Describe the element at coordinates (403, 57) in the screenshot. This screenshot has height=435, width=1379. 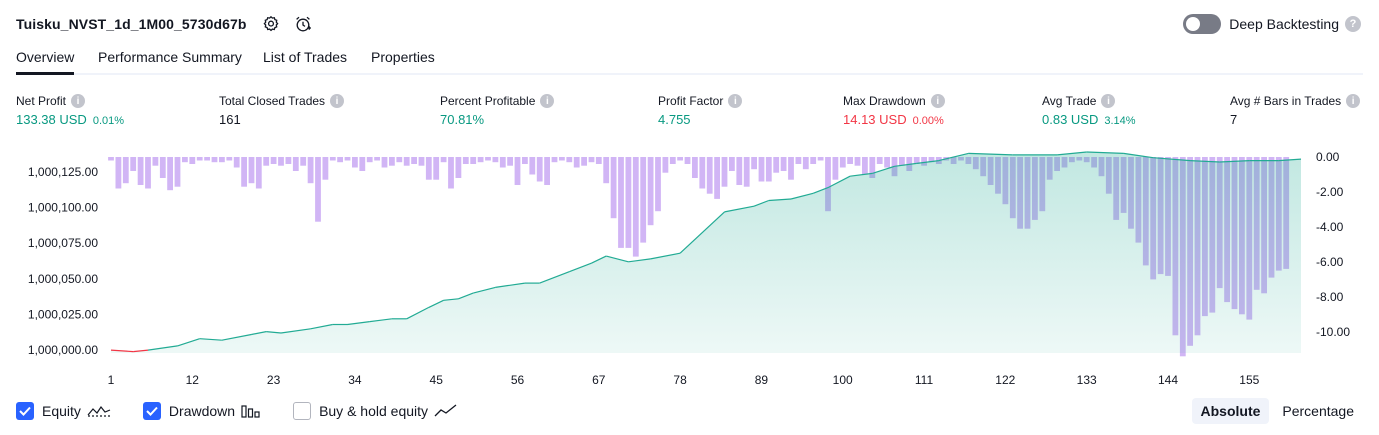
I see `tab-properties: Properties` at that location.